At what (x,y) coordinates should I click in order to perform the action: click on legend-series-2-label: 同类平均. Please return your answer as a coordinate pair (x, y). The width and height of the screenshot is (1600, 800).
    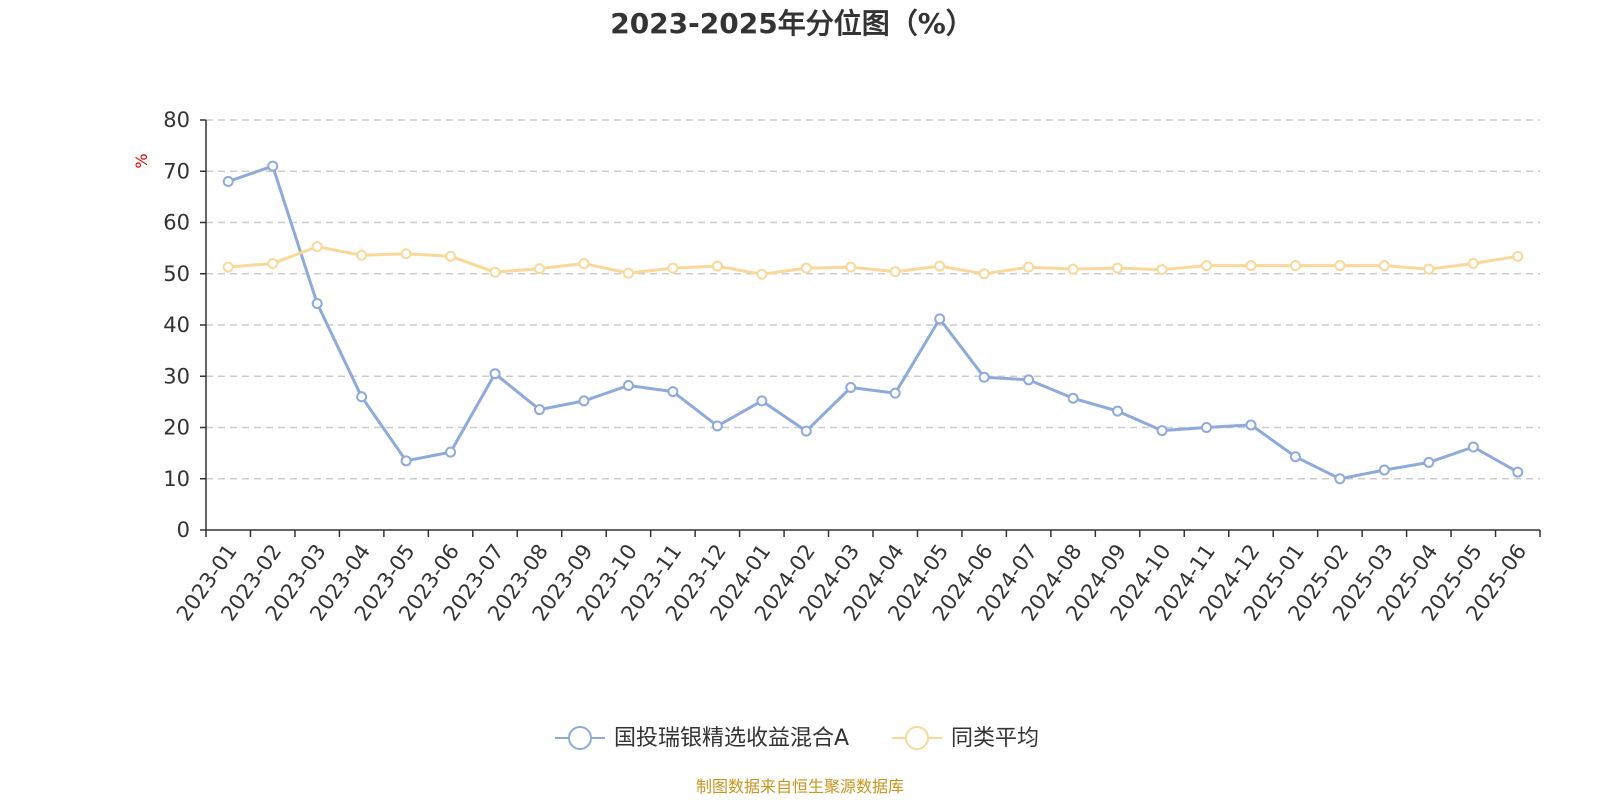
    Looking at the image, I should click on (995, 738).